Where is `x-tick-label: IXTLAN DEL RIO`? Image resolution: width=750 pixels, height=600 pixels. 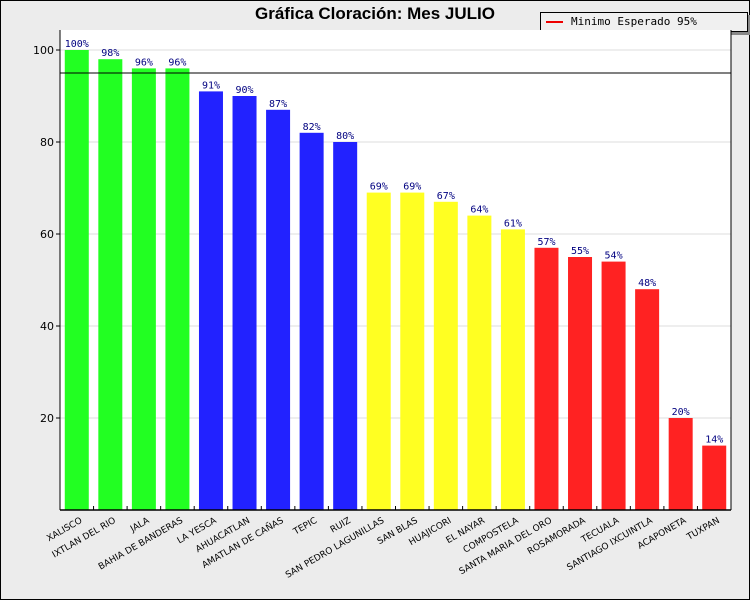 x-tick-label: IXTLAN DEL RIO is located at coordinates (84, 538).